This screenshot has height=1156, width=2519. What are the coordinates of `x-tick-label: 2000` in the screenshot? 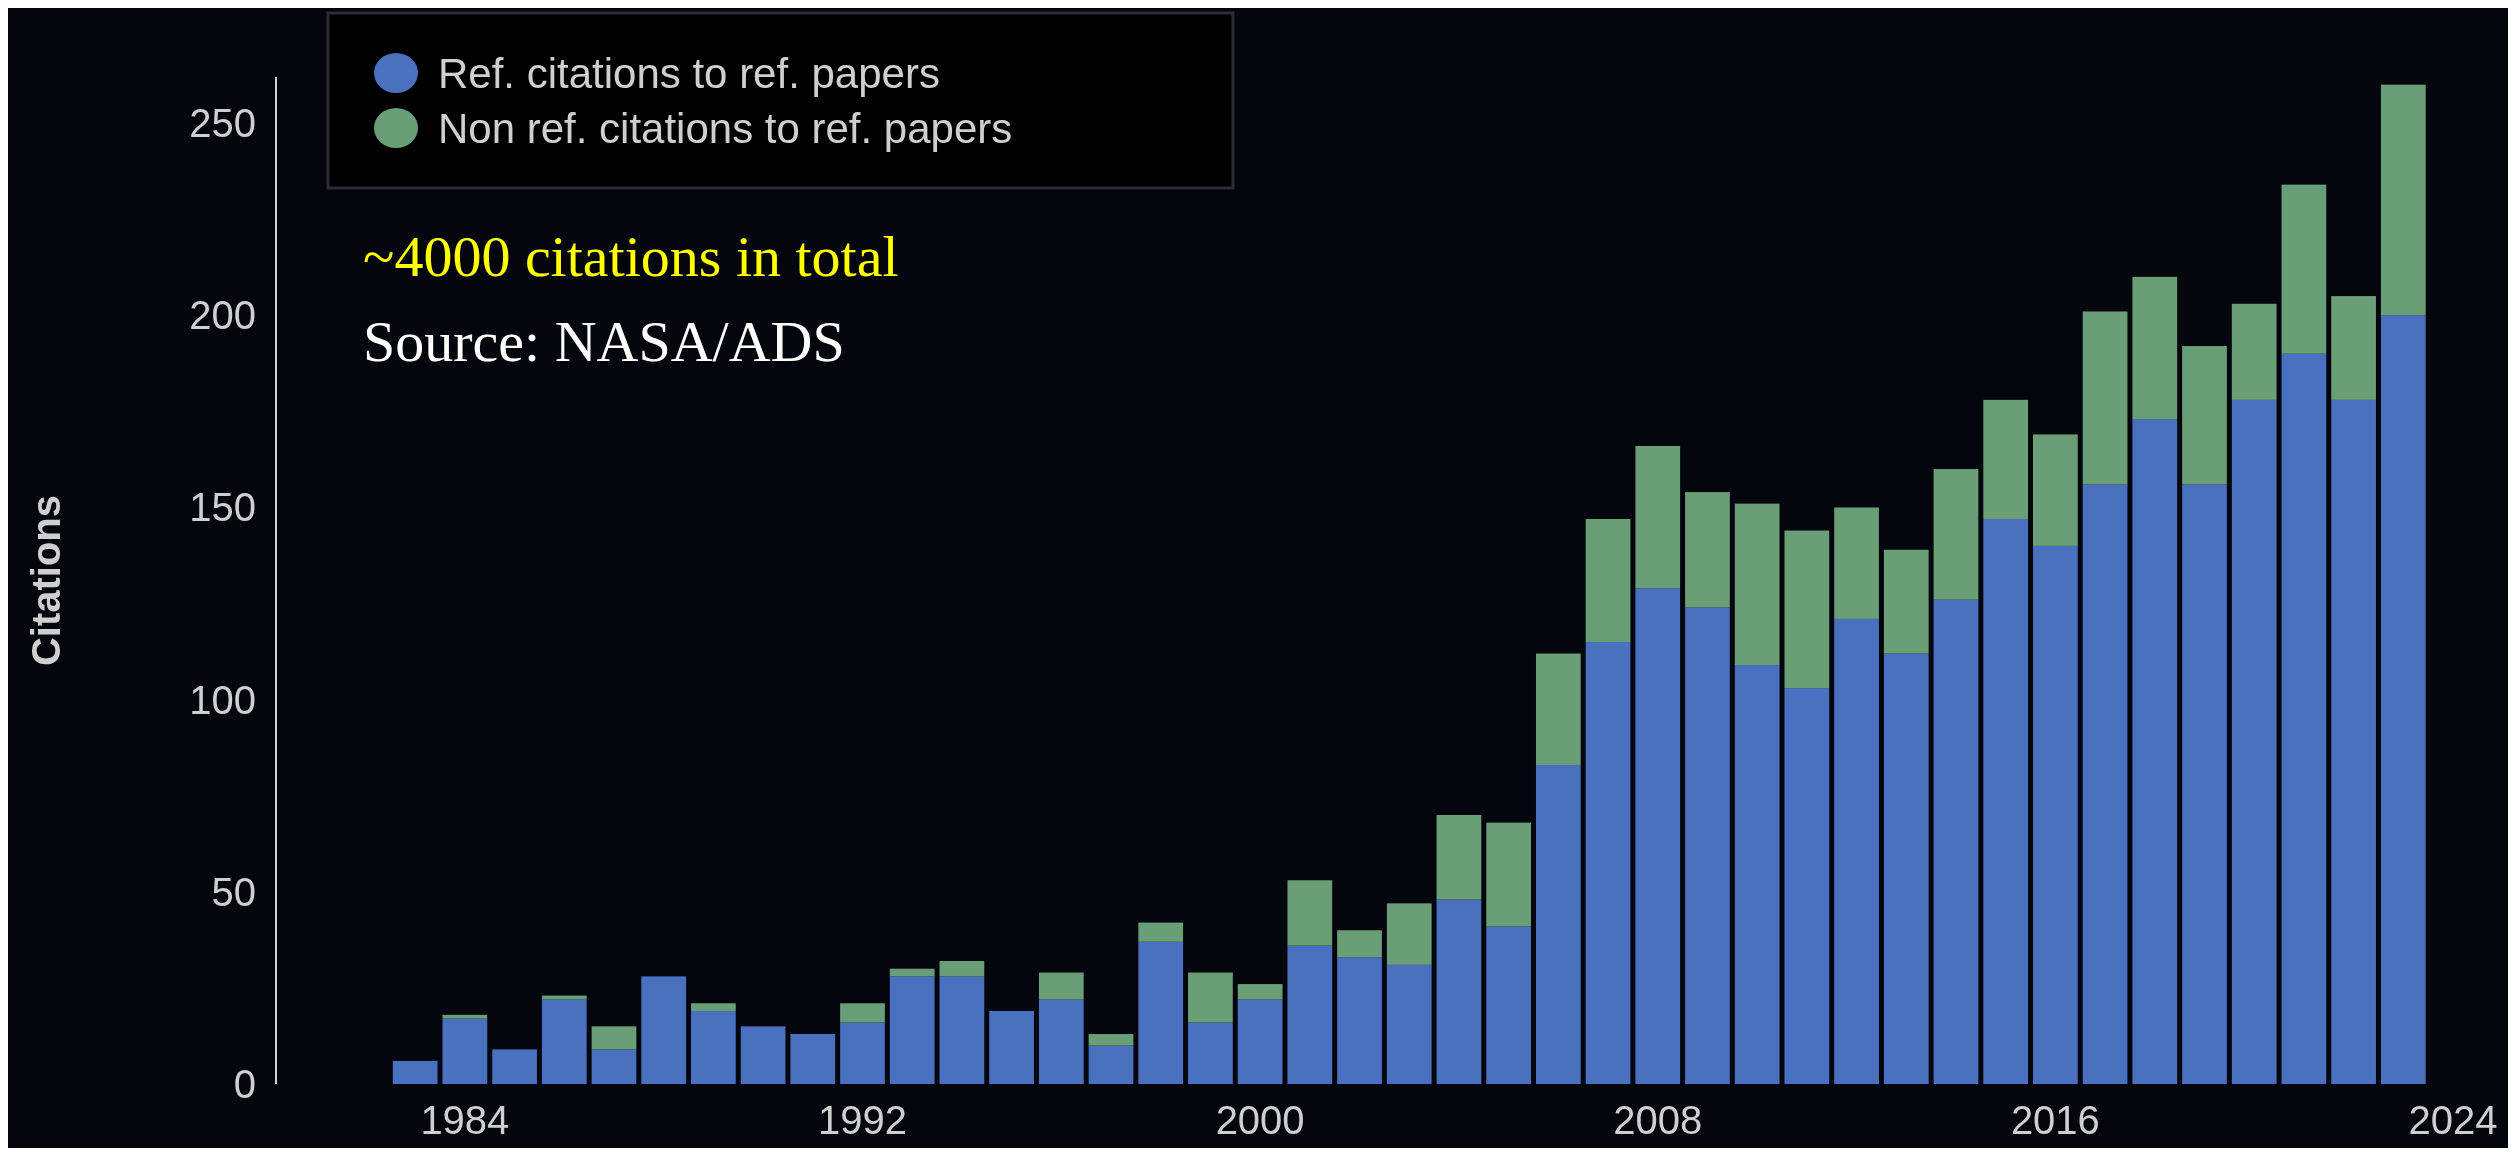 It's located at (1260, 1120).